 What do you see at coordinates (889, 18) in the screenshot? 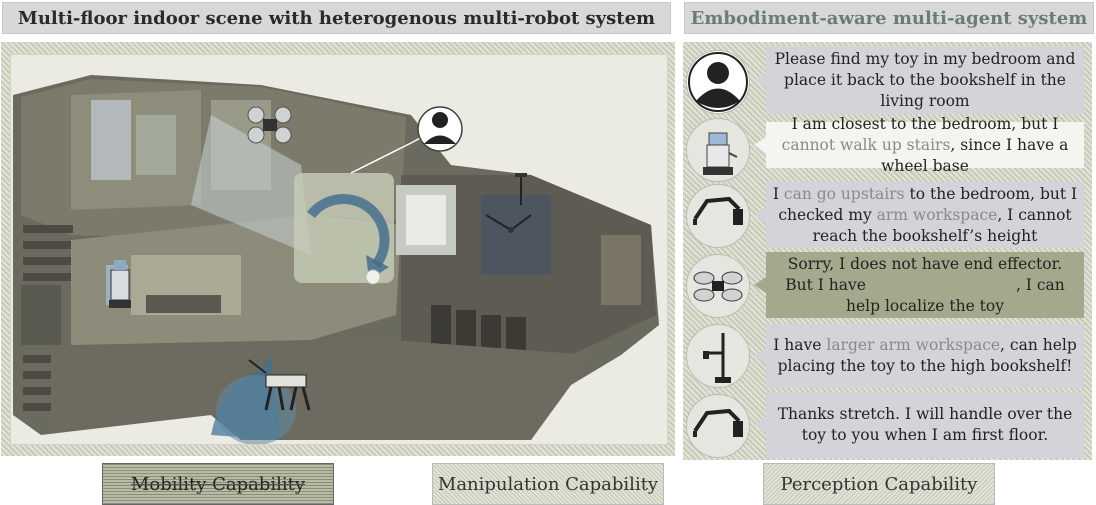
I see `agent-system-title: Embodiment-aware multi-agent system` at bounding box center [889, 18].